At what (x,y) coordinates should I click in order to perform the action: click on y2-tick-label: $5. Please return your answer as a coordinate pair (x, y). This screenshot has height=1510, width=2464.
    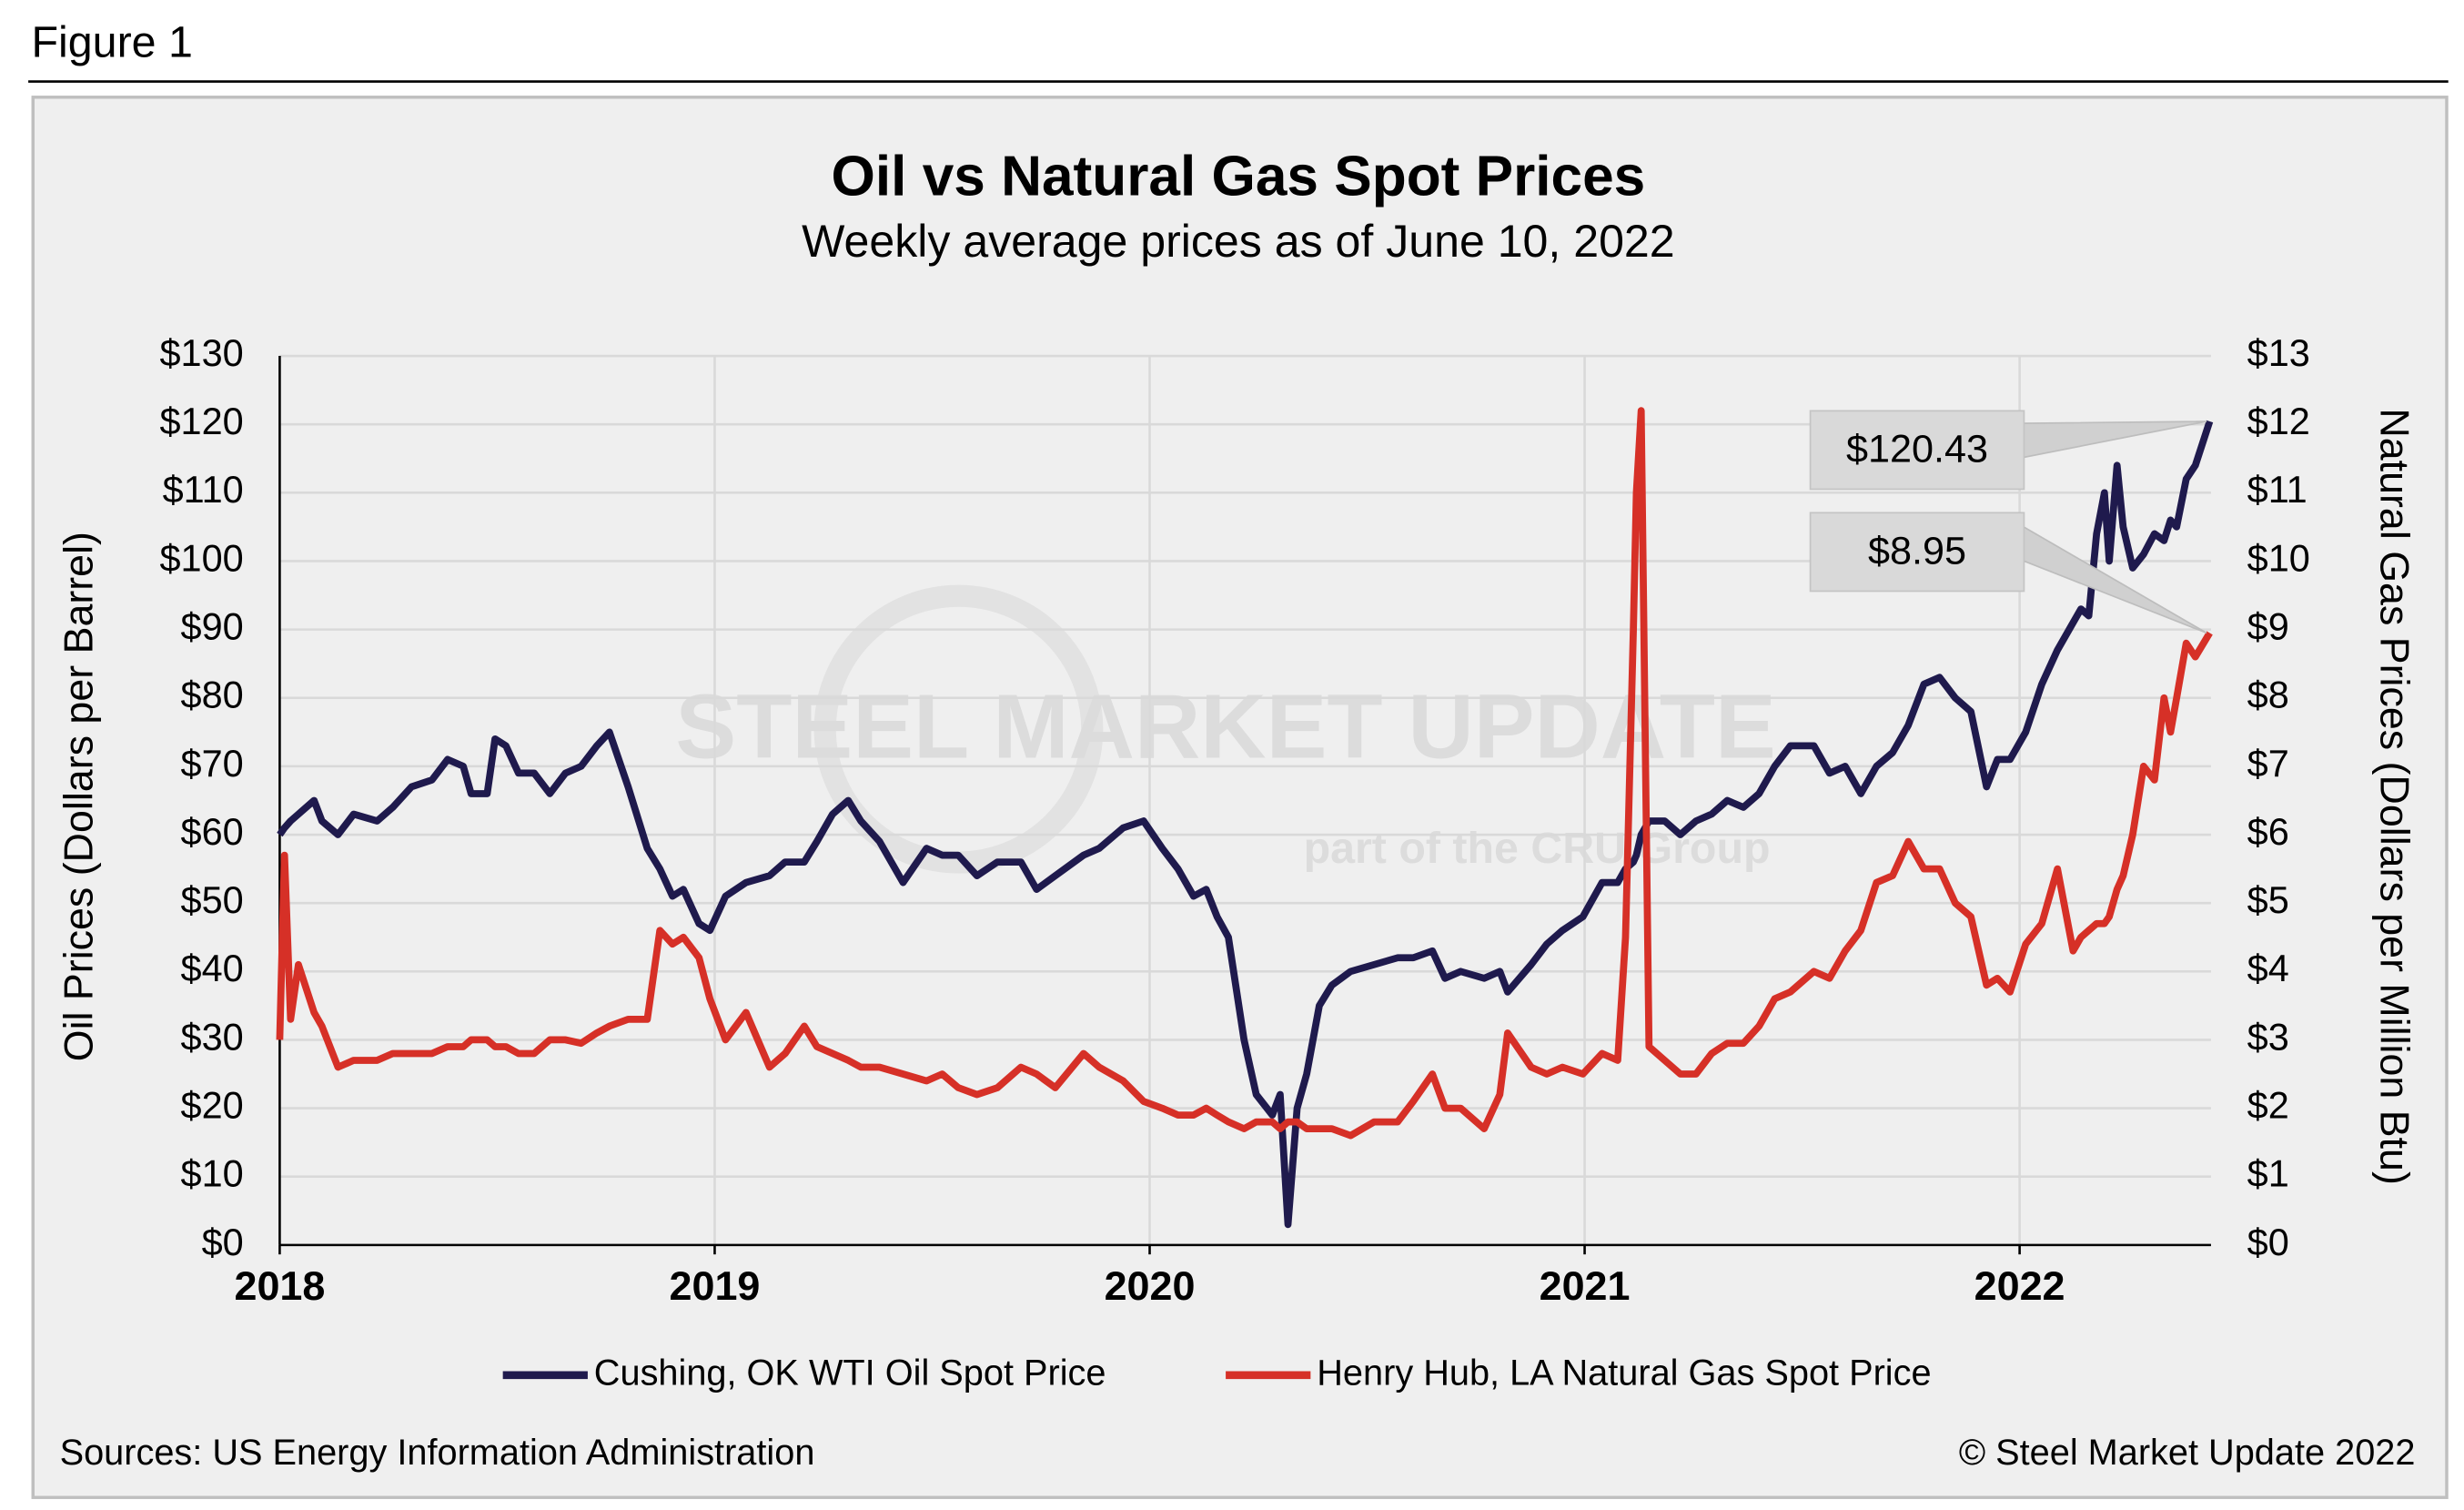
    Looking at the image, I should click on (2268, 900).